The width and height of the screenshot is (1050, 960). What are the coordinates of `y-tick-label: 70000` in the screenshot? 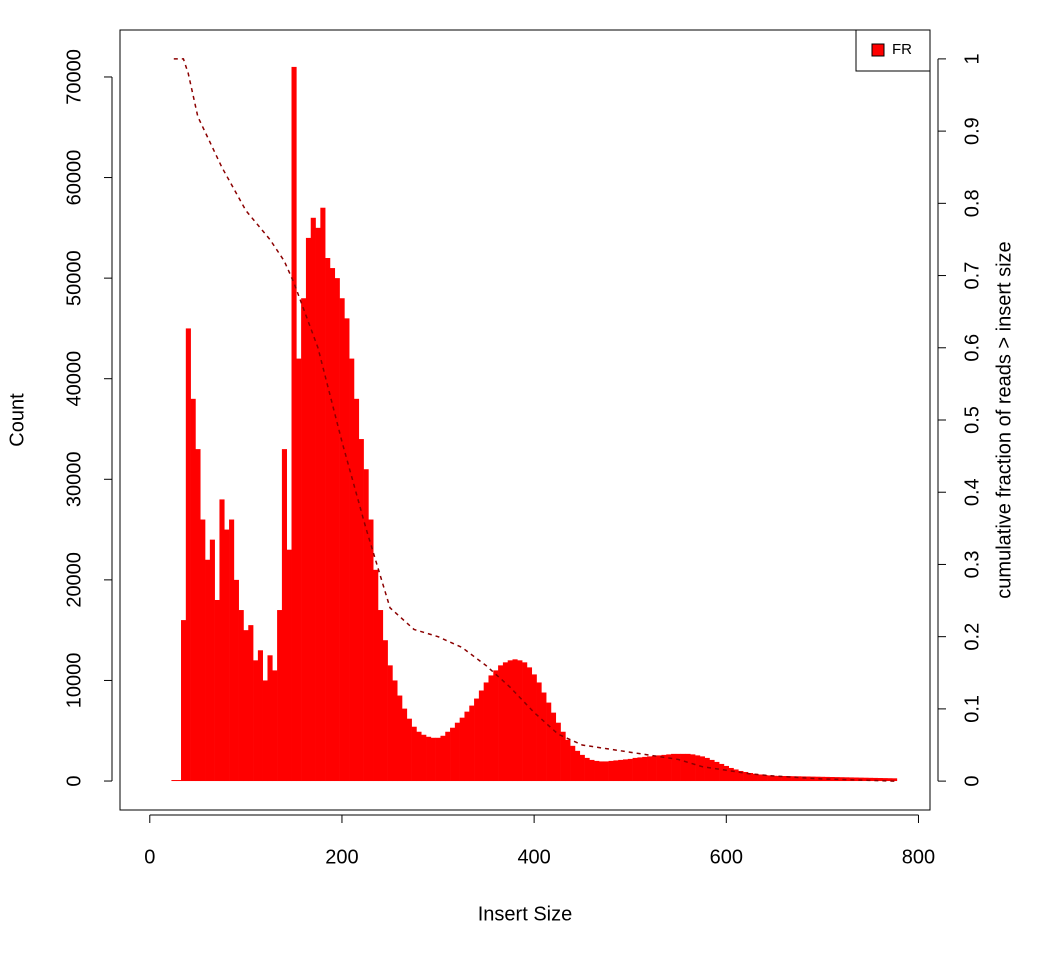 It's located at (74, 77).